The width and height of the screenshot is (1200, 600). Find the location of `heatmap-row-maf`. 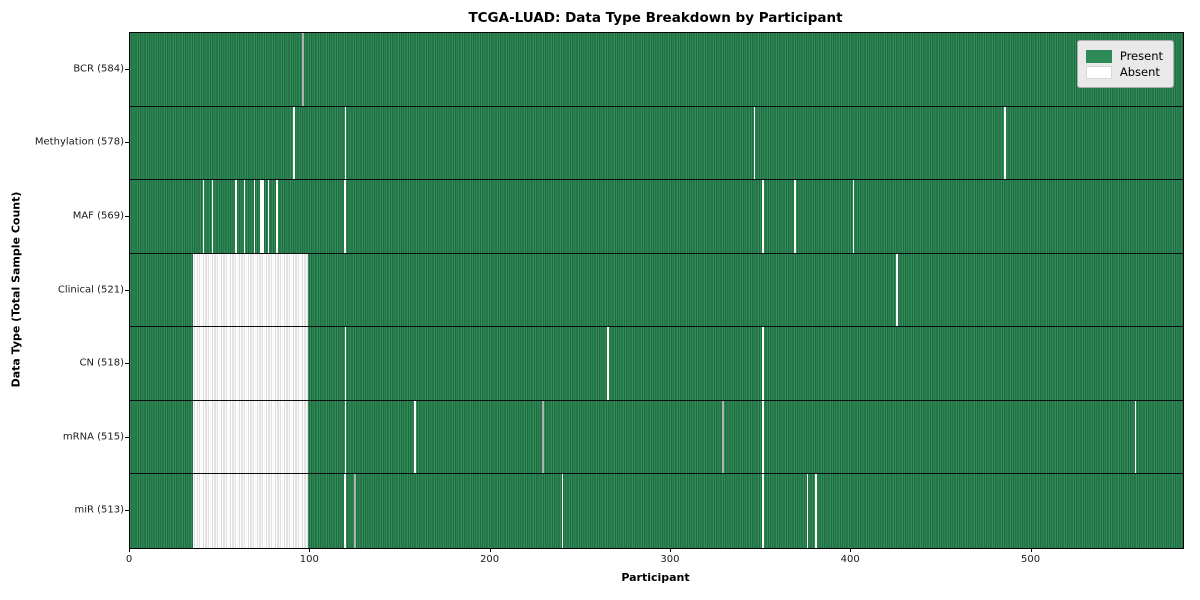

heatmap-row-maf is located at coordinates (656, 217).